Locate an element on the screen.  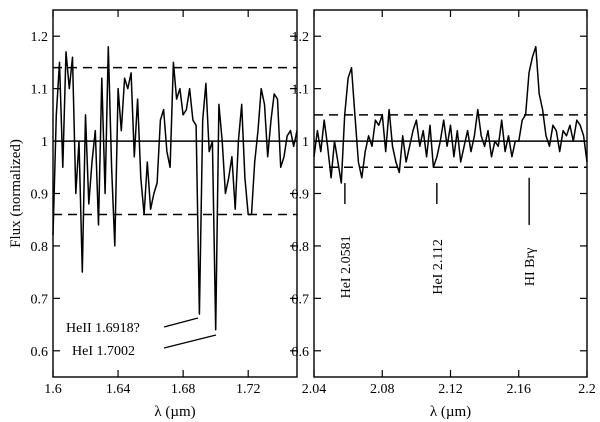
x-tick-label: 2.2 is located at coordinates (587, 389).